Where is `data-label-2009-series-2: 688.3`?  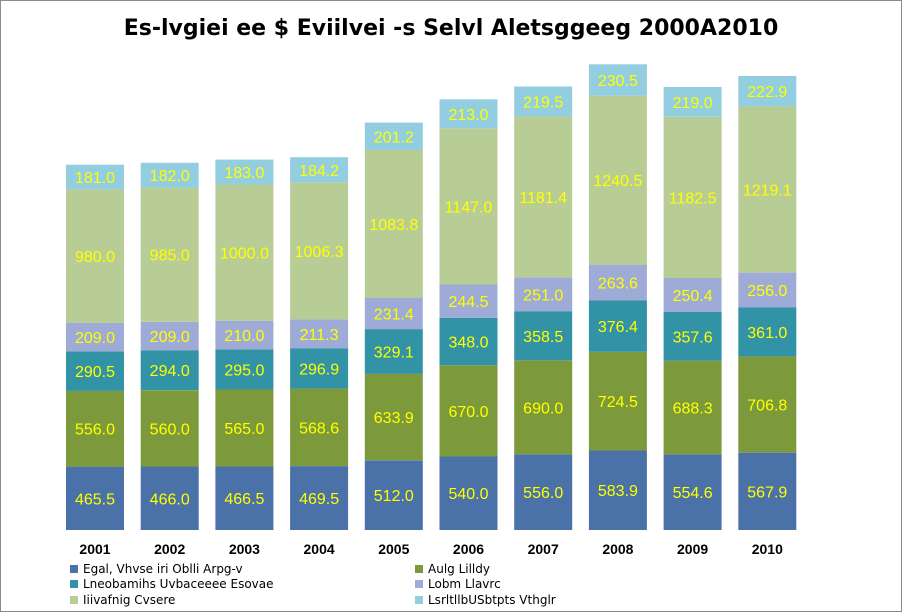
data-label-2009-series-2: 688.3 is located at coordinates (693, 409).